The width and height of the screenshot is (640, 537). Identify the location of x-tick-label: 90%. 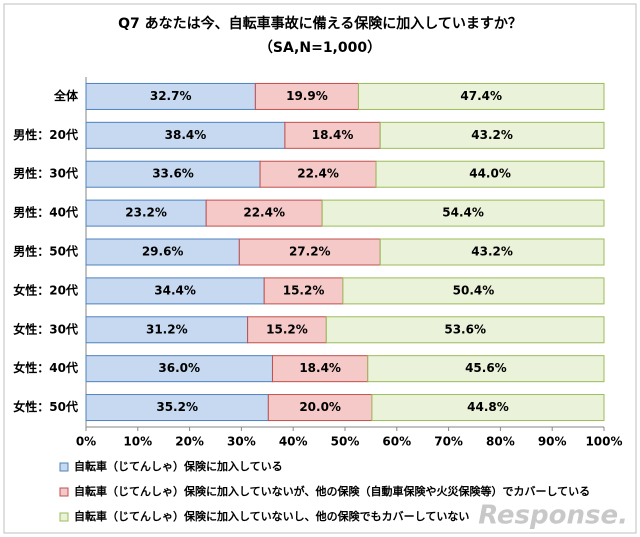
(552, 442).